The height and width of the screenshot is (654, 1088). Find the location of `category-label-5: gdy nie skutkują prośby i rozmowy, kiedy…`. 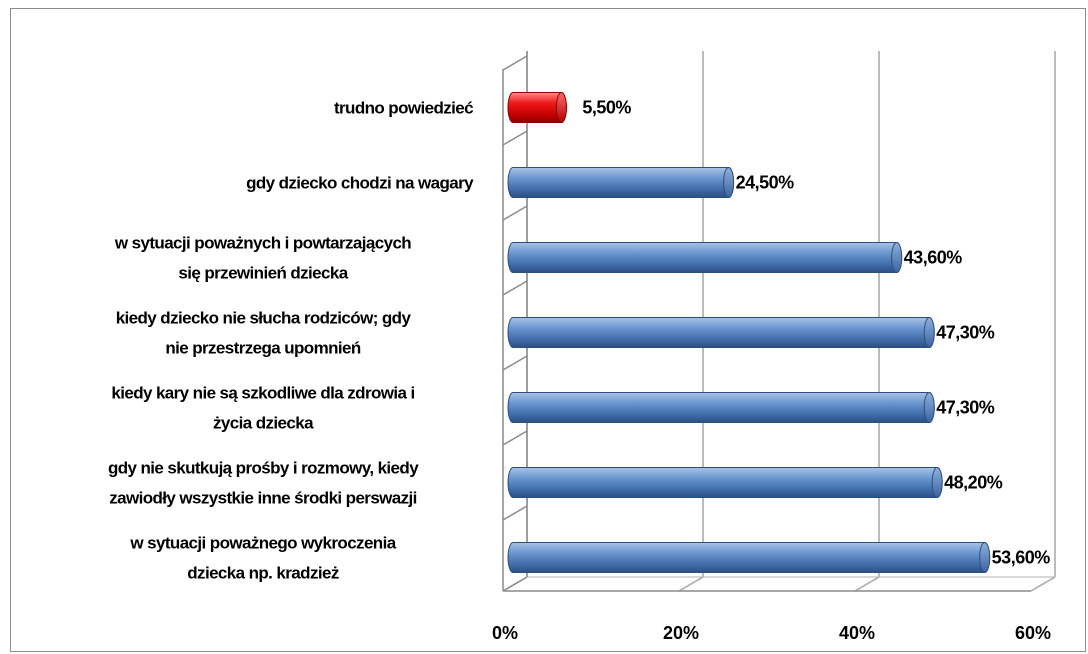

category-label-5: gdy nie skutkują prośby i rozmowy, kiedy… is located at coordinates (263, 483).